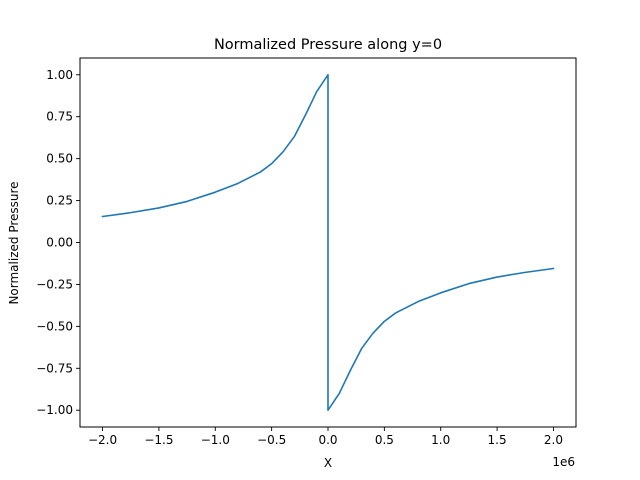 Image resolution: width=640 pixels, height=480 pixels. I want to click on x-axis-label: X, so click(328, 463).